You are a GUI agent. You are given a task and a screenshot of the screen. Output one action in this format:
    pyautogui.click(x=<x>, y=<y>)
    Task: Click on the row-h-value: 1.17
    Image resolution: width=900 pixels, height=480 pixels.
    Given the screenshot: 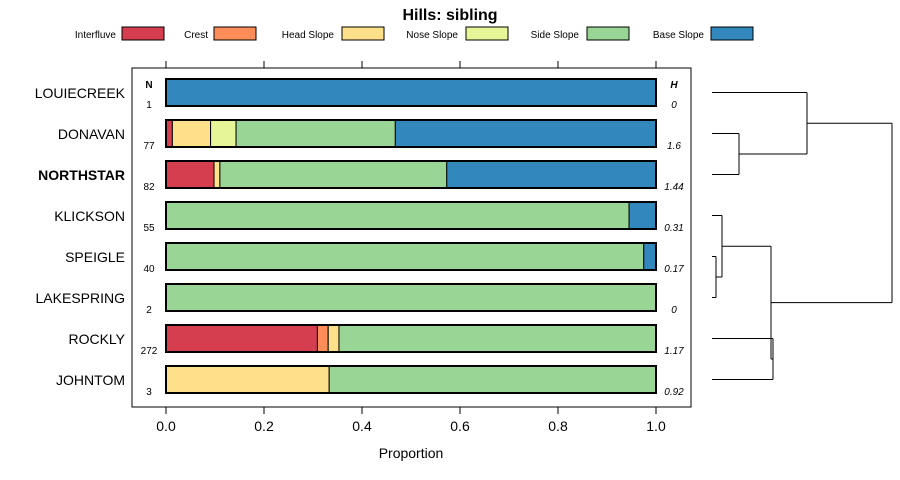 What is the action you would take?
    pyautogui.click(x=674, y=351)
    